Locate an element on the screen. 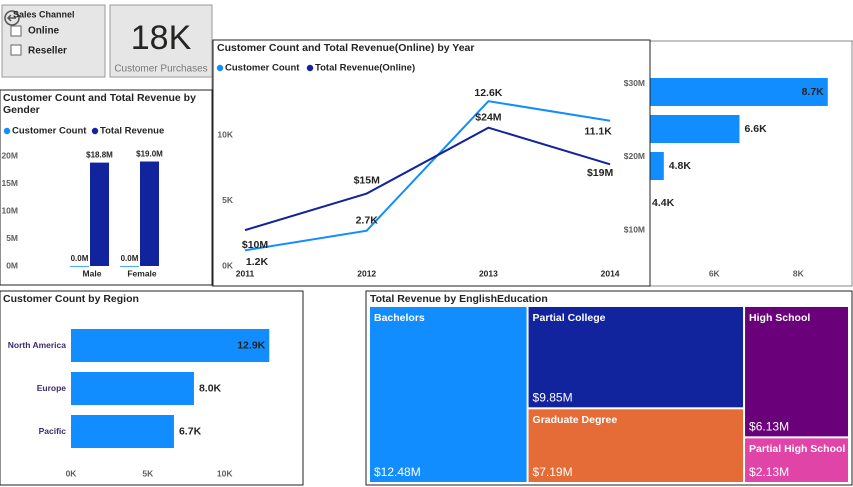  tile-value: $7.19M is located at coordinates (553, 472).